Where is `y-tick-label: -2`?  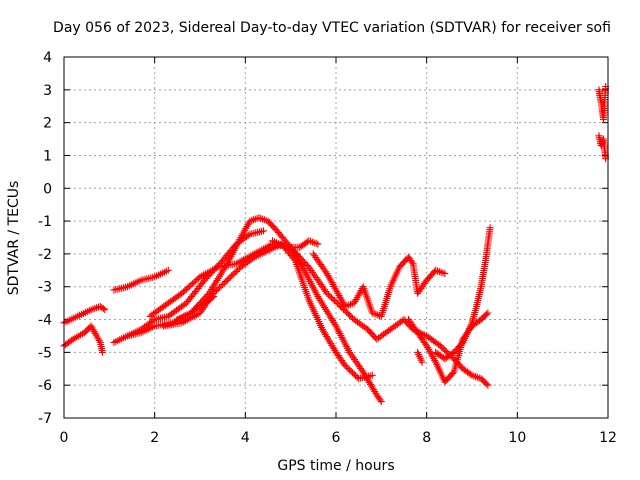 y-tick-label: -2 is located at coordinates (45, 255).